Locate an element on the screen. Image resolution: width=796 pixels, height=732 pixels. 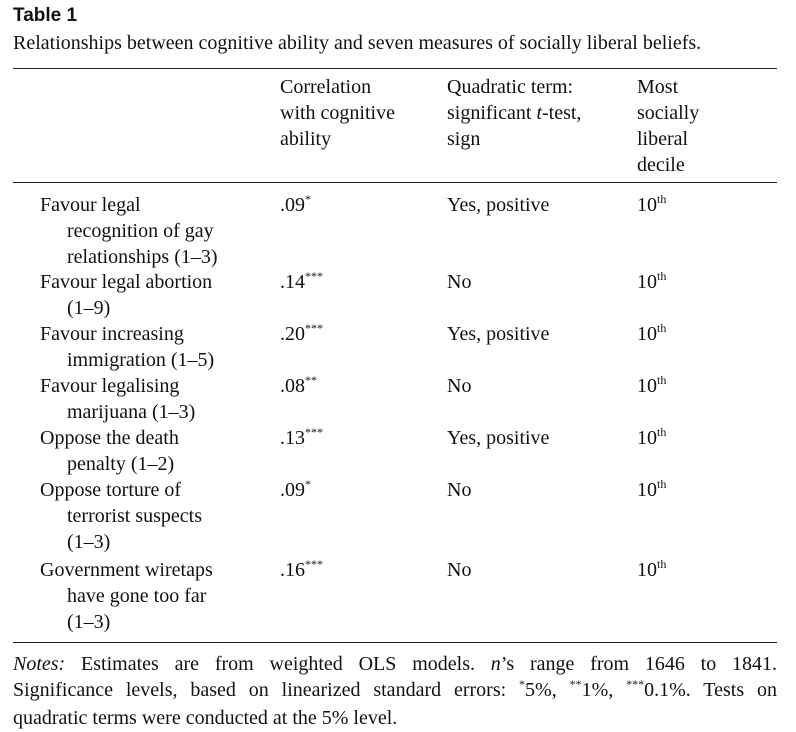
correlation-cell: .08** is located at coordinates (298, 385).